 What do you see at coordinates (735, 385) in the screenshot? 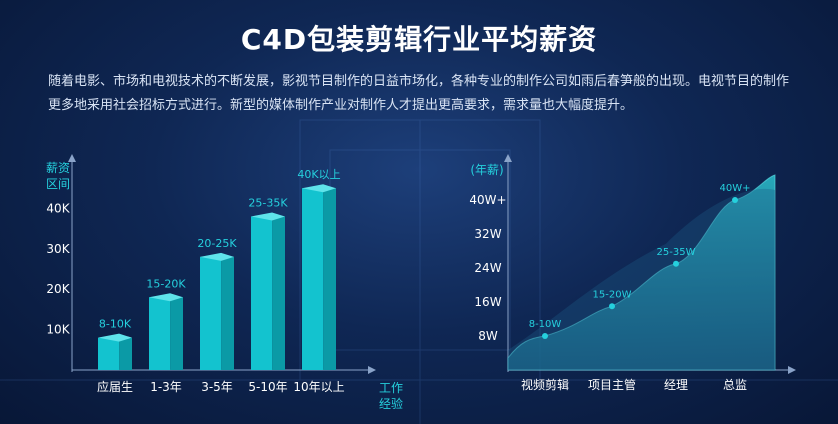
I see `area-category-label: 总监` at bounding box center [735, 385].